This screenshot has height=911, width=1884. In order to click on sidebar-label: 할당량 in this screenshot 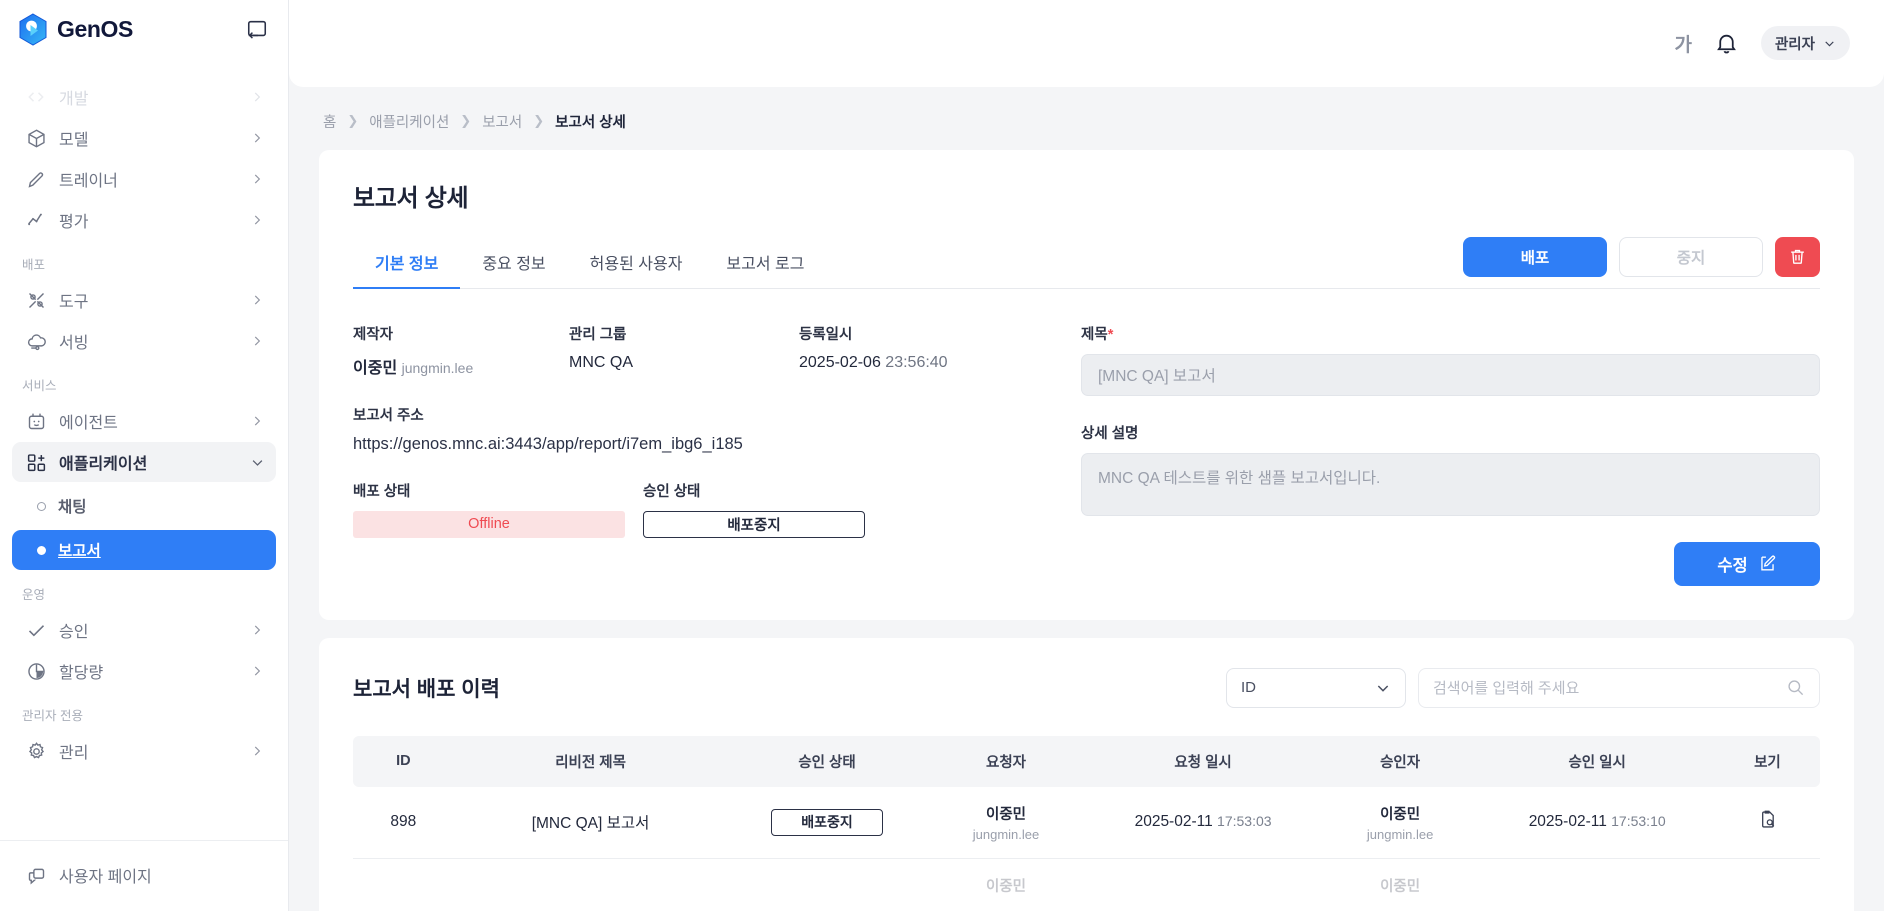, I will do `click(81, 673)`.